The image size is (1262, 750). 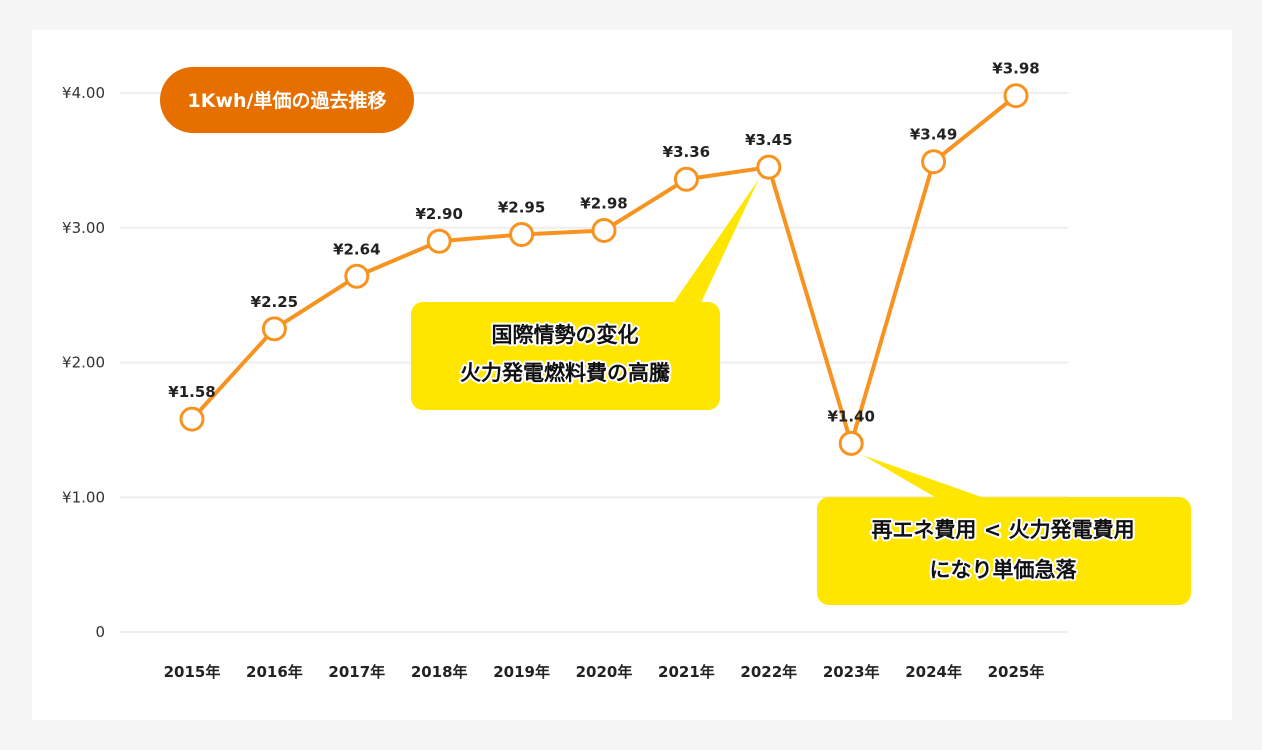 I want to click on data-label: ¥1.40, so click(x=850, y=416).